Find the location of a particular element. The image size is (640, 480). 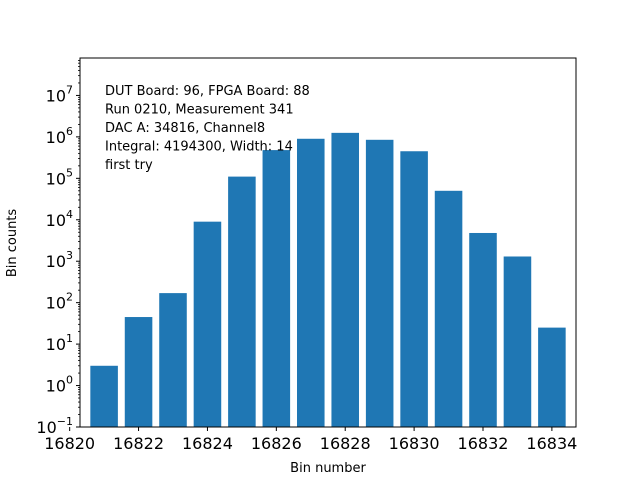

x-tick-label: 16832 is located at coordinates (483, 443).